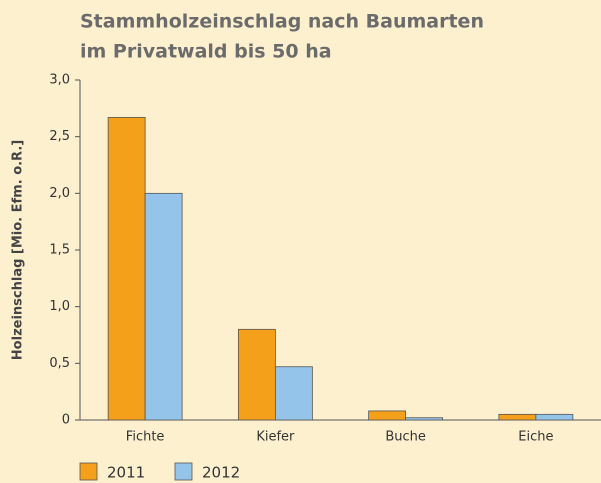 The width and height of the screenshot is (601, 483). What do you see at coordinates (66, 420) in the screenshot?
I see `y-tick-label: 0` at bounding box center [66, 420].